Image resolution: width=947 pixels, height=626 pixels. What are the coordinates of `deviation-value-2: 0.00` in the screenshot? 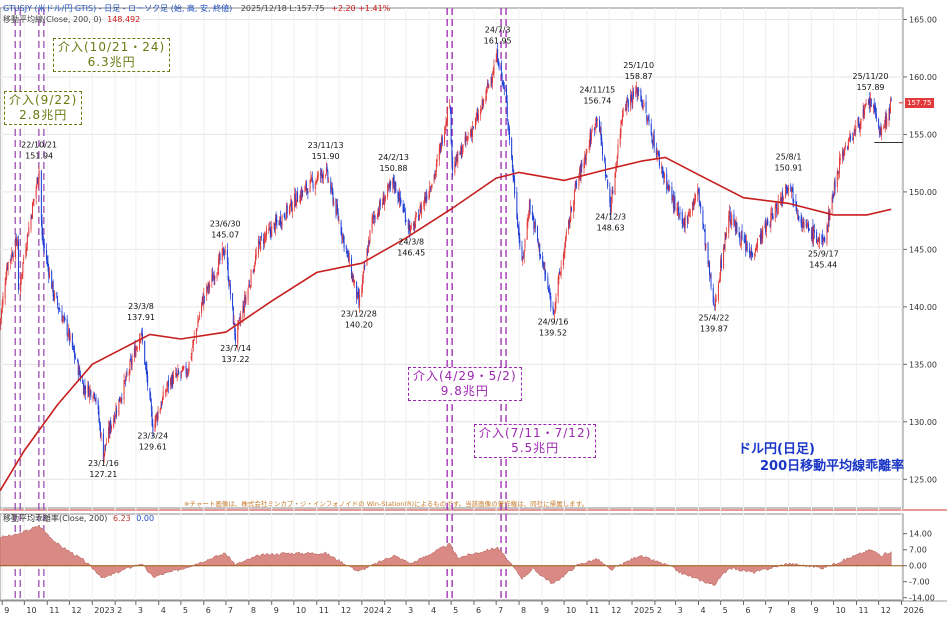 It's located at (145, 518).